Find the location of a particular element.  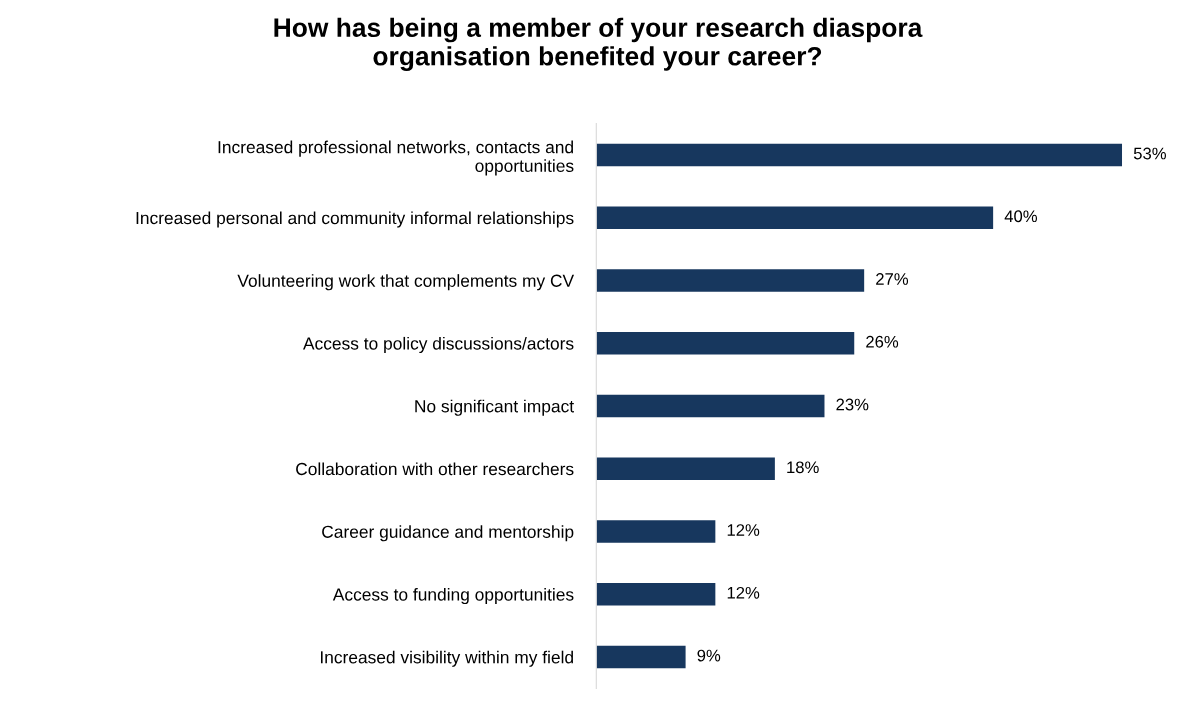

y-tick-label: Increased visibility within my field is located at coordinates (446, 658).